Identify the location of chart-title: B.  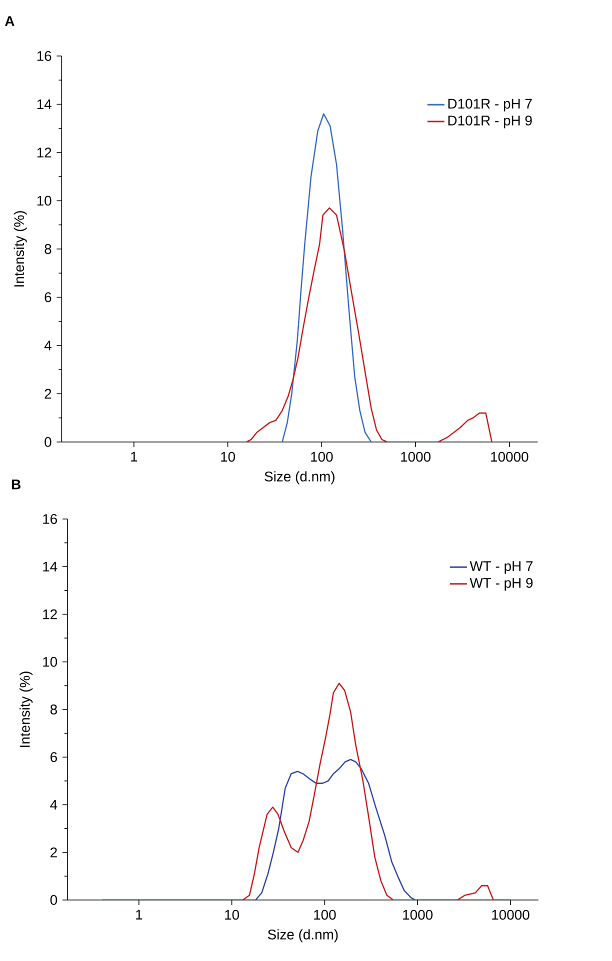
(16, 485).